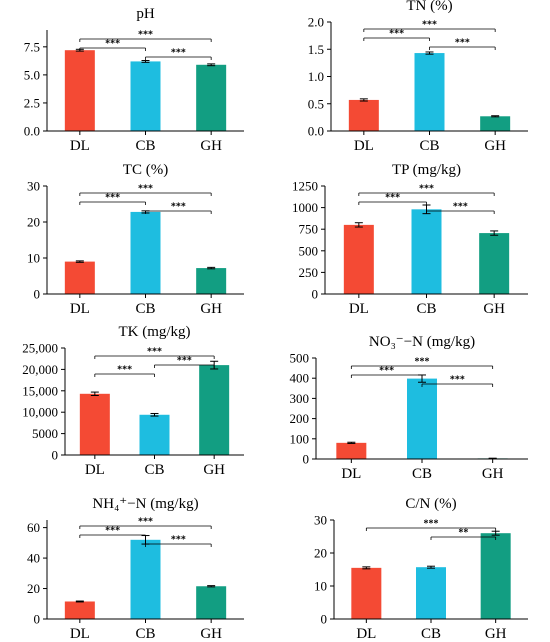  I want to click on chart-panel-3: TC (%) 0 10 20 30 DL CB GH *** *** ***, so click(135, 239).